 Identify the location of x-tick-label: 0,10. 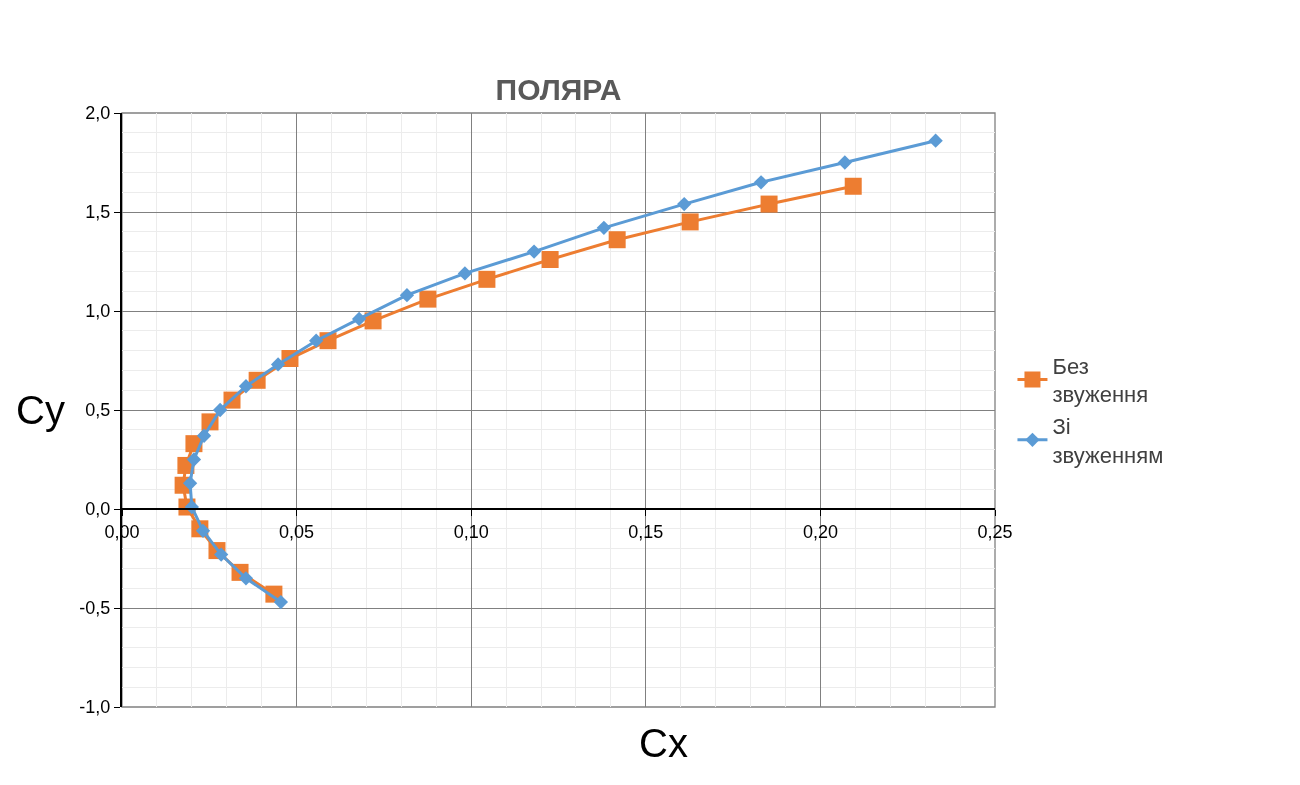
(471, 531).